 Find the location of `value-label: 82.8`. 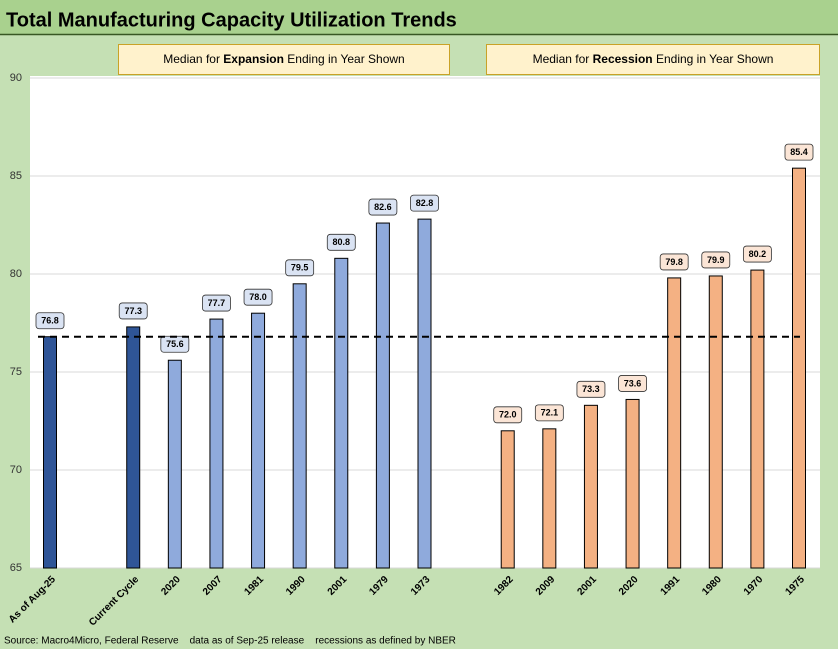

value-label: 82.8 is located at coordinates (425, 203).